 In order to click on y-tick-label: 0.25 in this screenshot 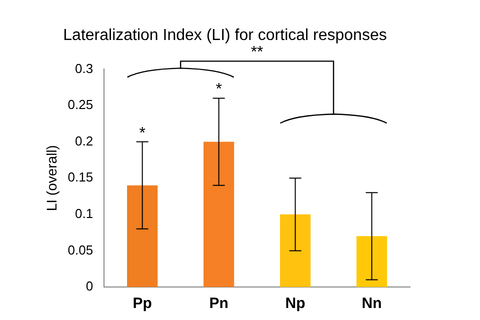, I will do `click(81, 104)`.